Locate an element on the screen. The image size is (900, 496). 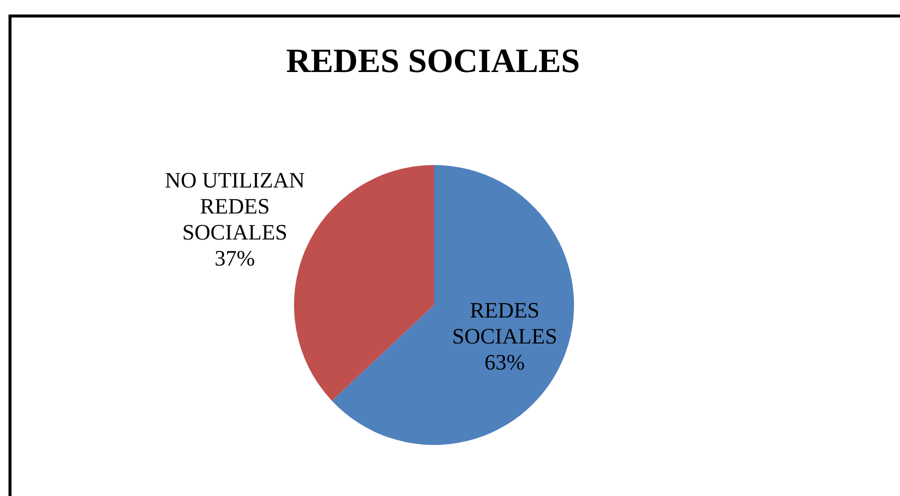
chart-title: REDES SOCIALES is located at coordinates (433, 61).